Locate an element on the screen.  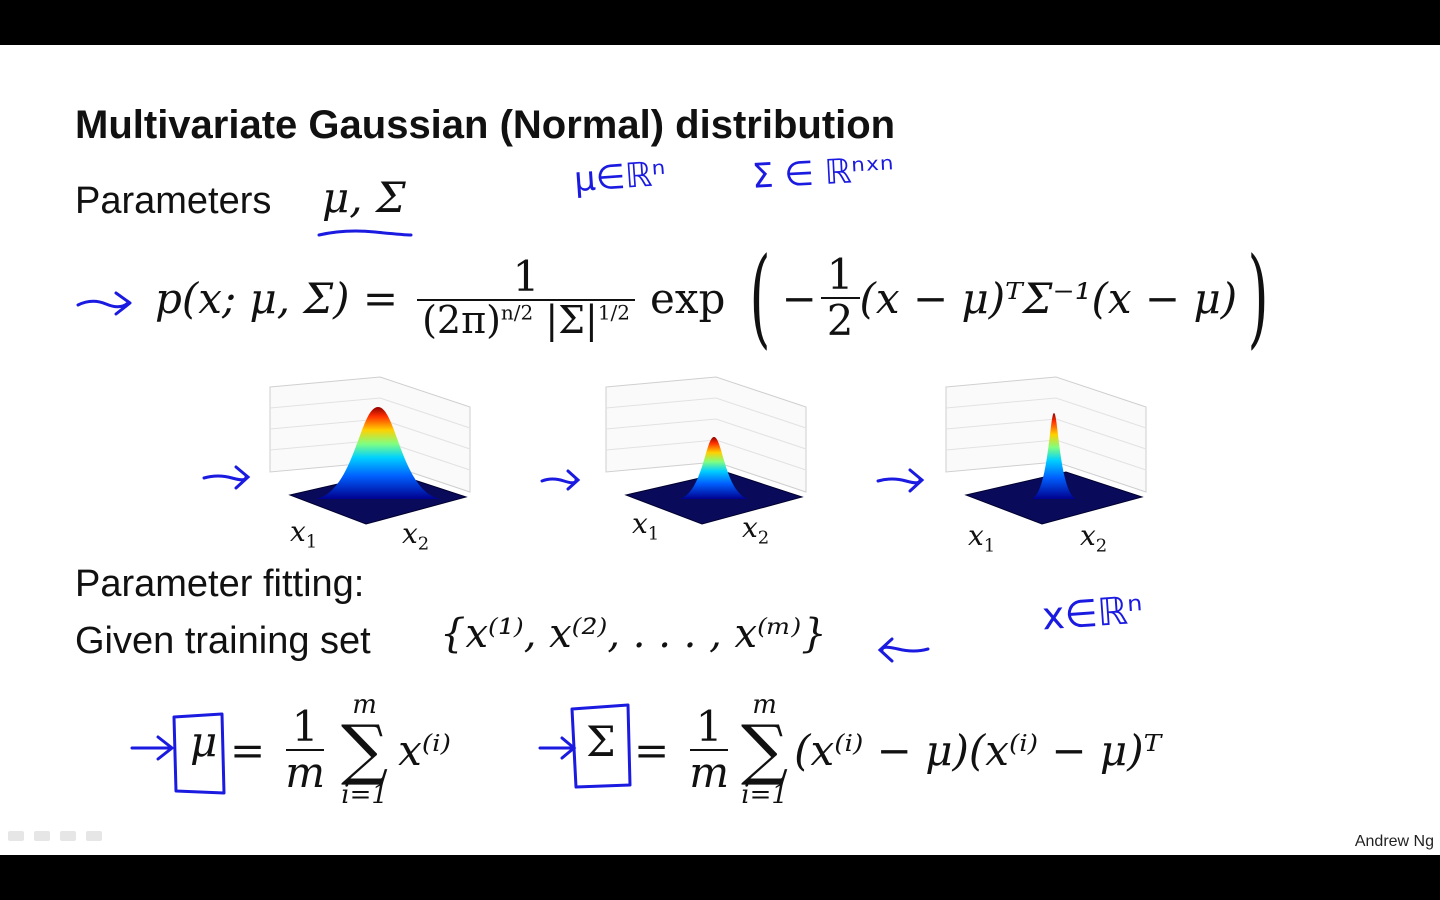
formula-half: 1 2 is located at coordinates (840, 297).